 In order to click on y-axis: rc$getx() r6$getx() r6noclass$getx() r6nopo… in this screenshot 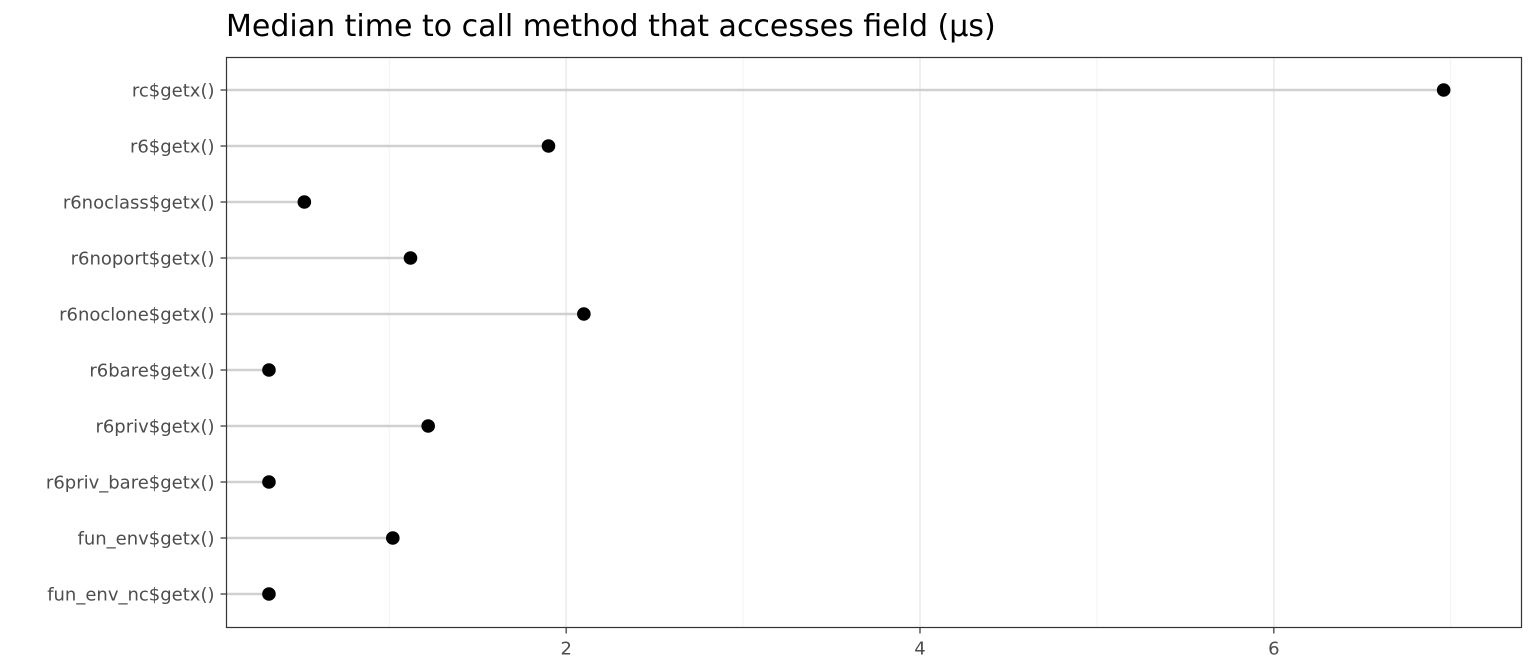, I will do `click(136, 343)`.